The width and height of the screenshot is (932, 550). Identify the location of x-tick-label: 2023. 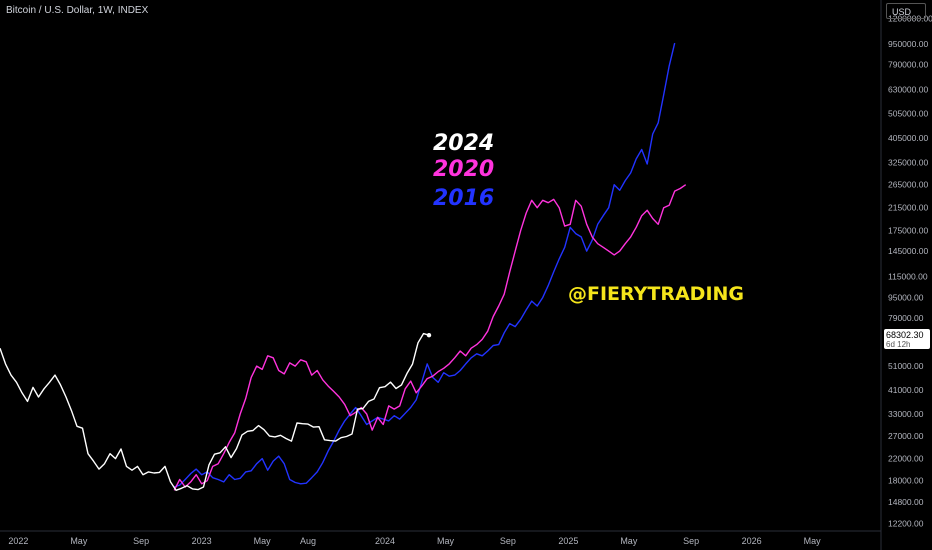
(202, 541).